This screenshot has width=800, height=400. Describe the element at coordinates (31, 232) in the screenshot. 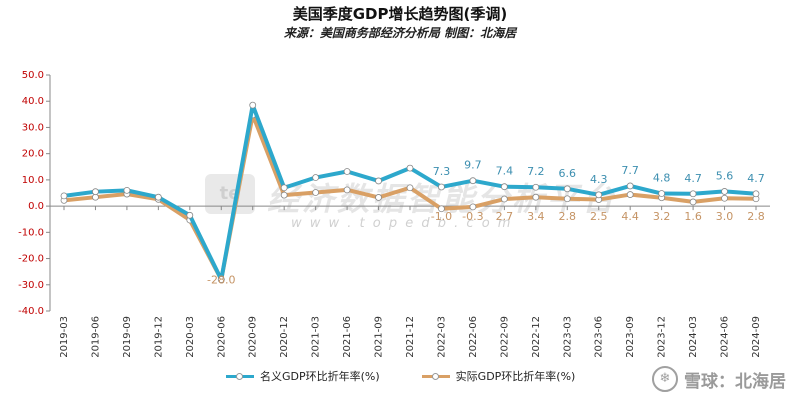

I see `y-tick-label: -10.0` at that location.